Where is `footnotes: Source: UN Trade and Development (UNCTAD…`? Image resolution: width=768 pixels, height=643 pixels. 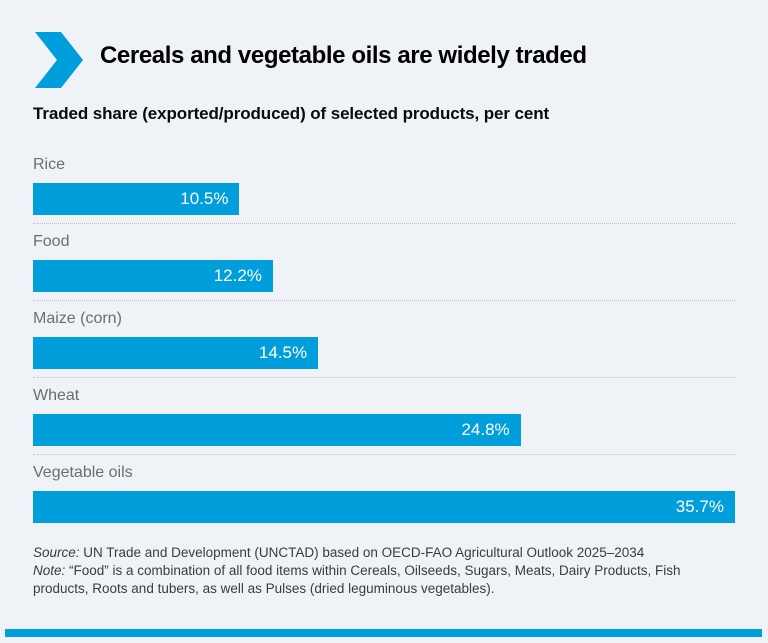
footnotes: Source: UN Trade and Development (UNCTAD… is located at coordinates (386, 571).